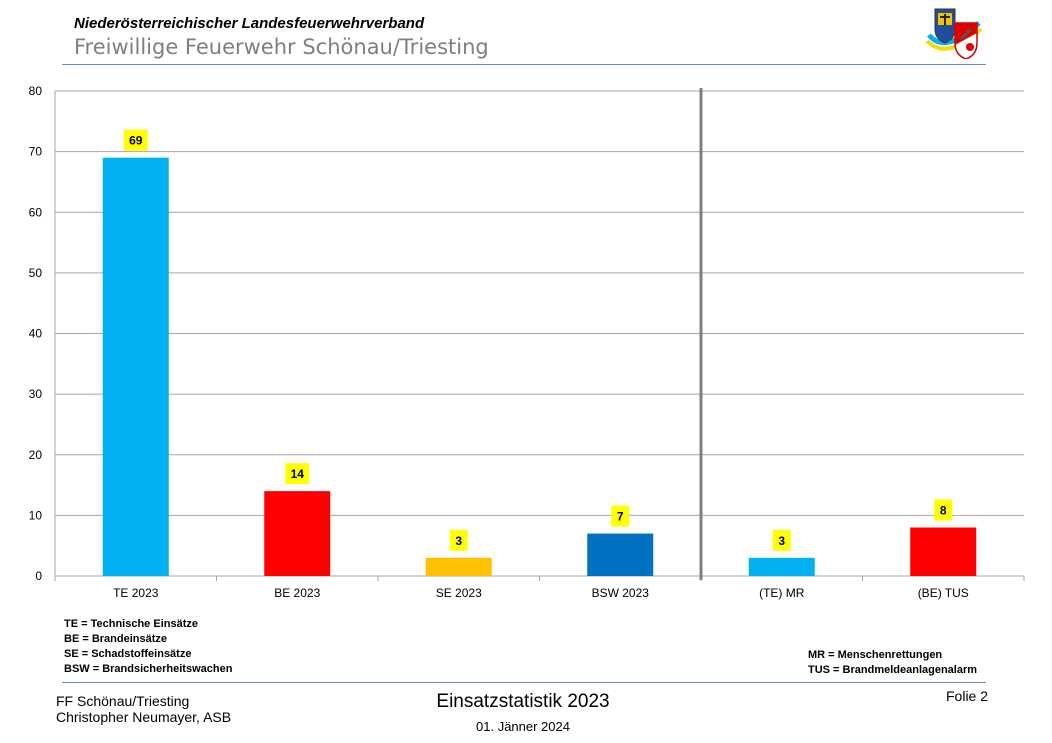 Image resolution: width=1052 pixels, height=743 pixels. I want to click on footer-author-name: Christopher Neumayer, ASB, so click(144, 717).